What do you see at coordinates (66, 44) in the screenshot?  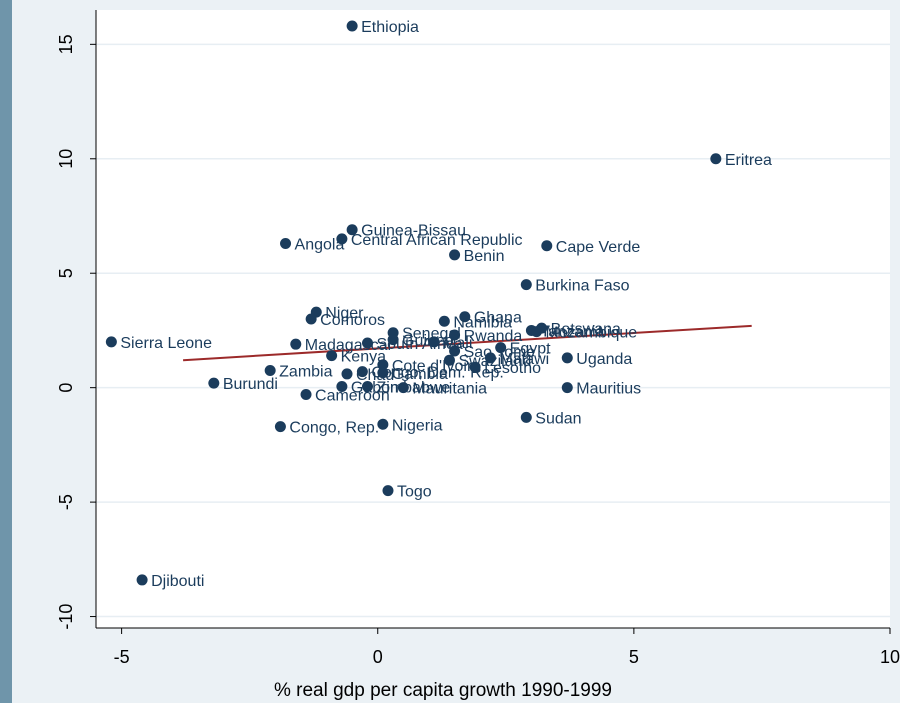 I see `y-tick-label: 15` at bounding box center [66, 44].